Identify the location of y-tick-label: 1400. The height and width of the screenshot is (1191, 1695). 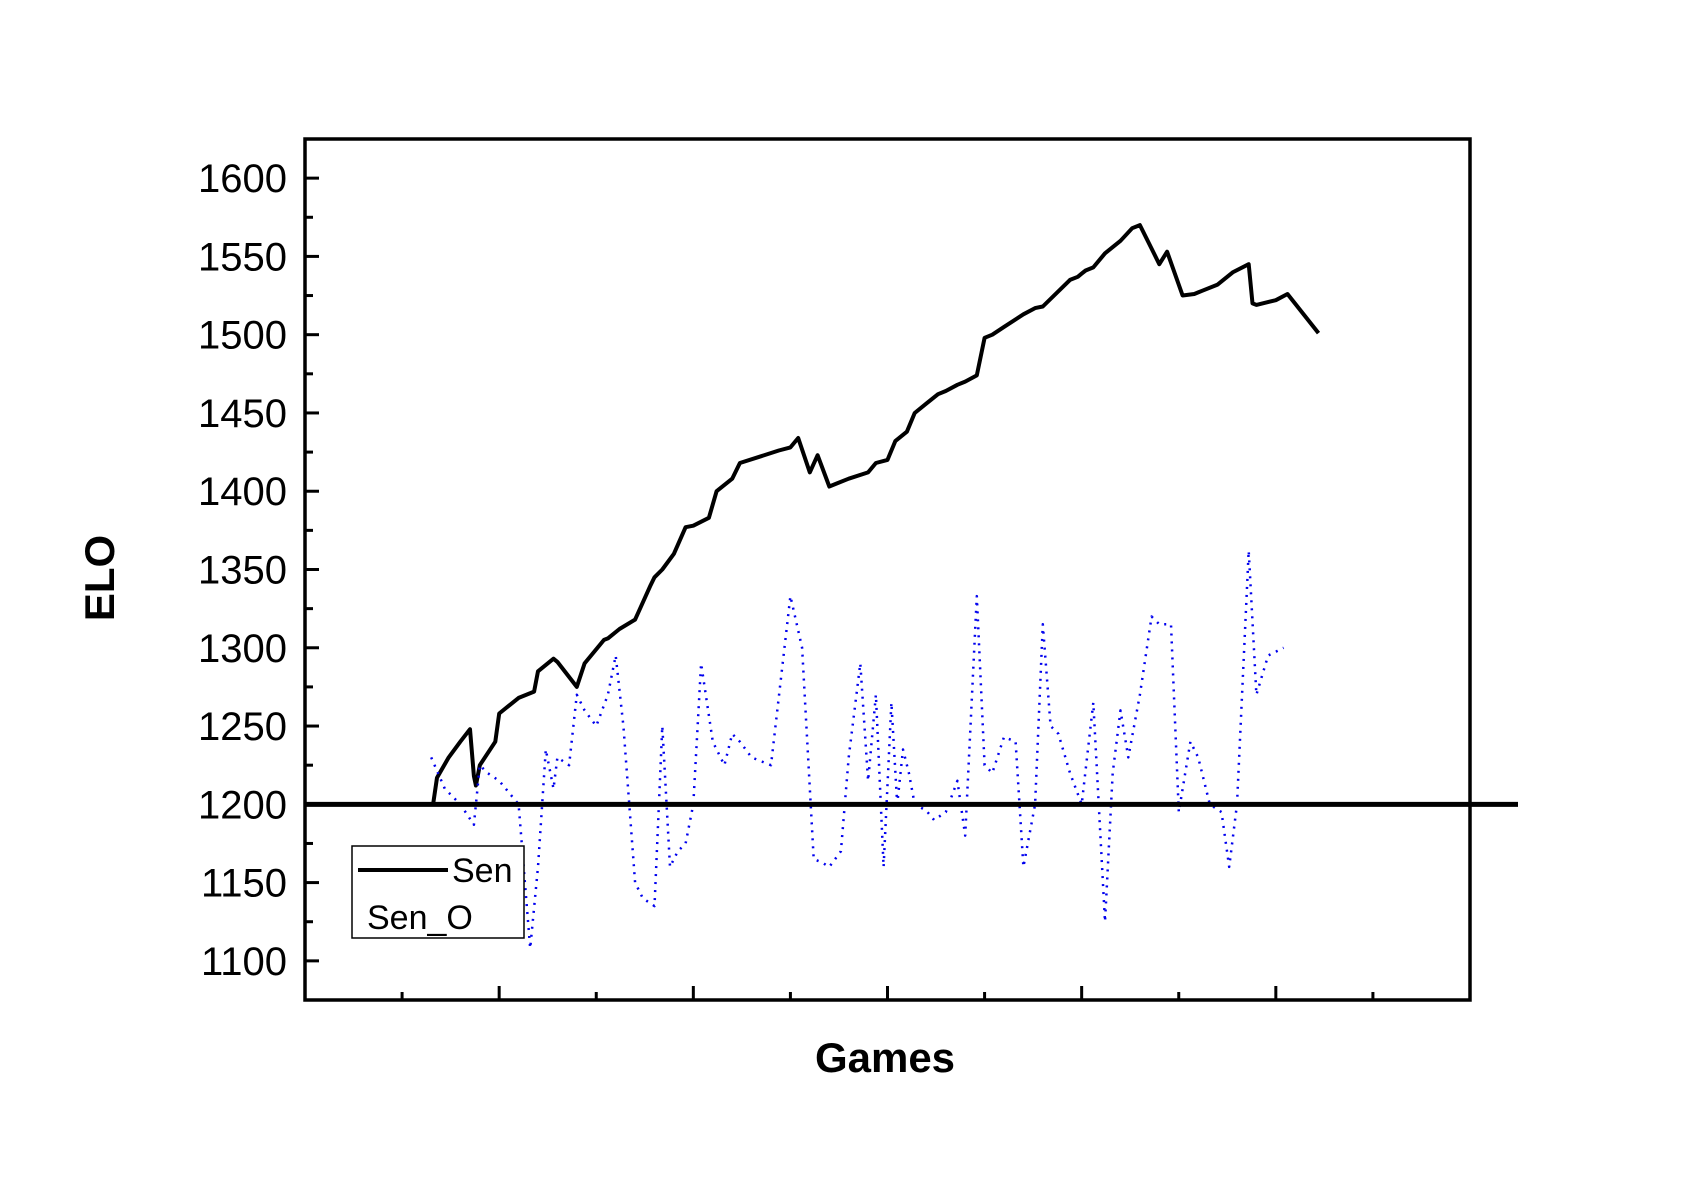
(242, 492).